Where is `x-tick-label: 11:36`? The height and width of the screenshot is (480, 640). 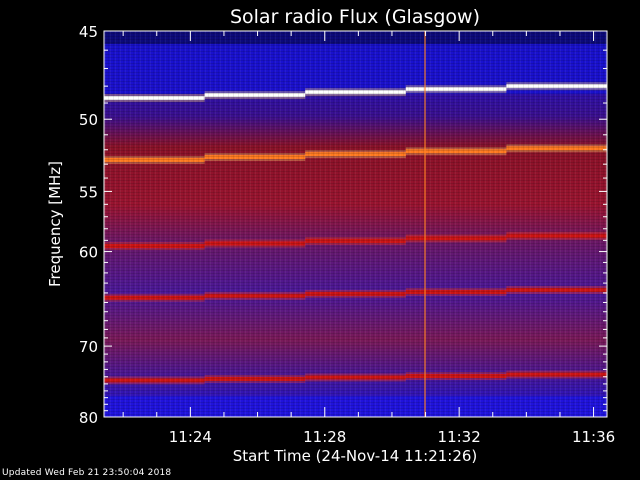 x-tick-label: 11:36 is located at coordinates (593, 437).